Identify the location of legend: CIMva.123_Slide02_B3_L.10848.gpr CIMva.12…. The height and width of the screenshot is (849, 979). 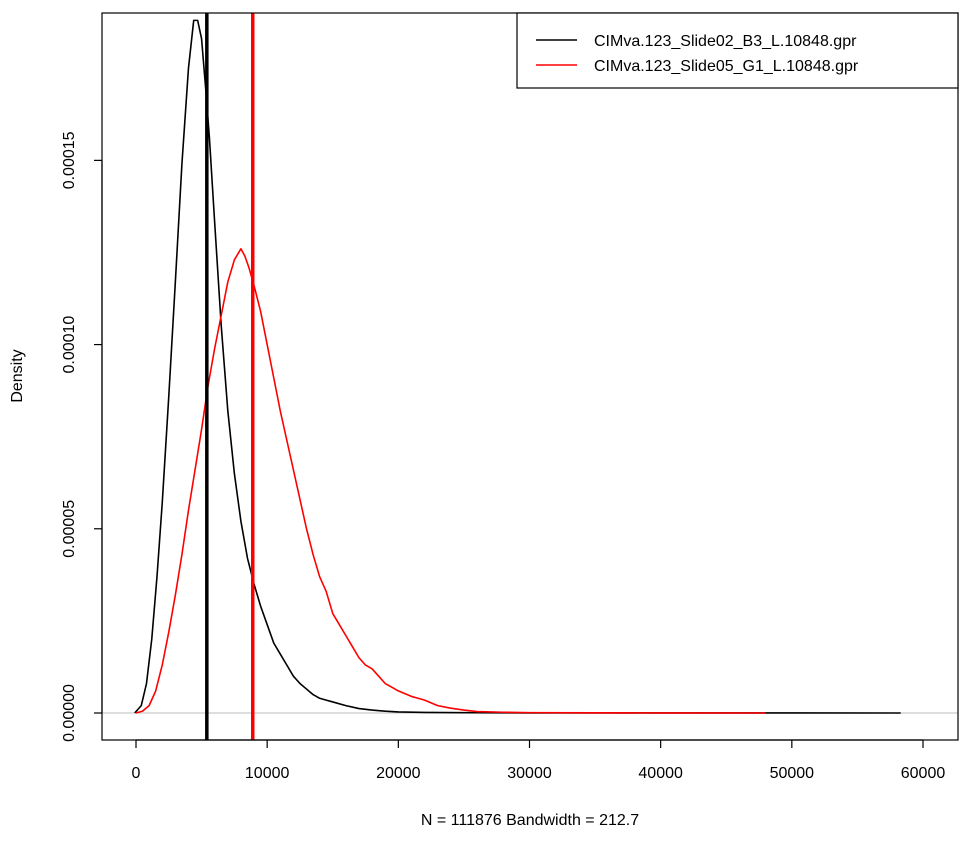
(737, 50).